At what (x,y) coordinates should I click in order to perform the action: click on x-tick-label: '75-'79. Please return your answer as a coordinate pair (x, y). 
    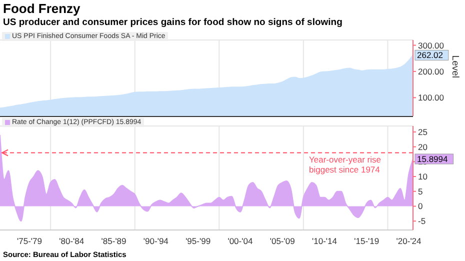
    Looking at the image, I should click on (29, 241).